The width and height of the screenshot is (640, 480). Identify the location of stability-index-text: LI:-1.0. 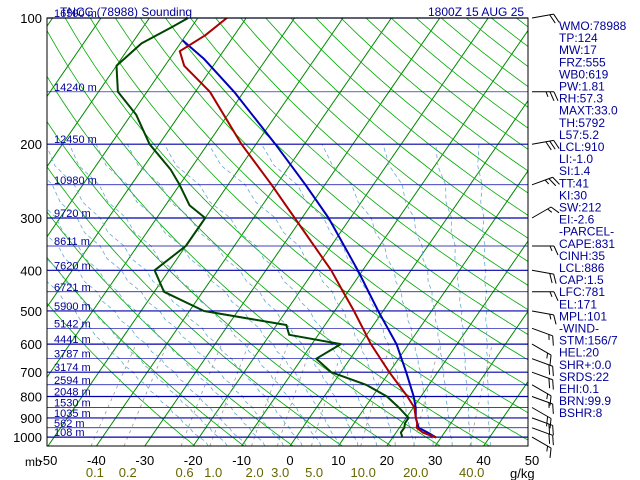
(576, 159).